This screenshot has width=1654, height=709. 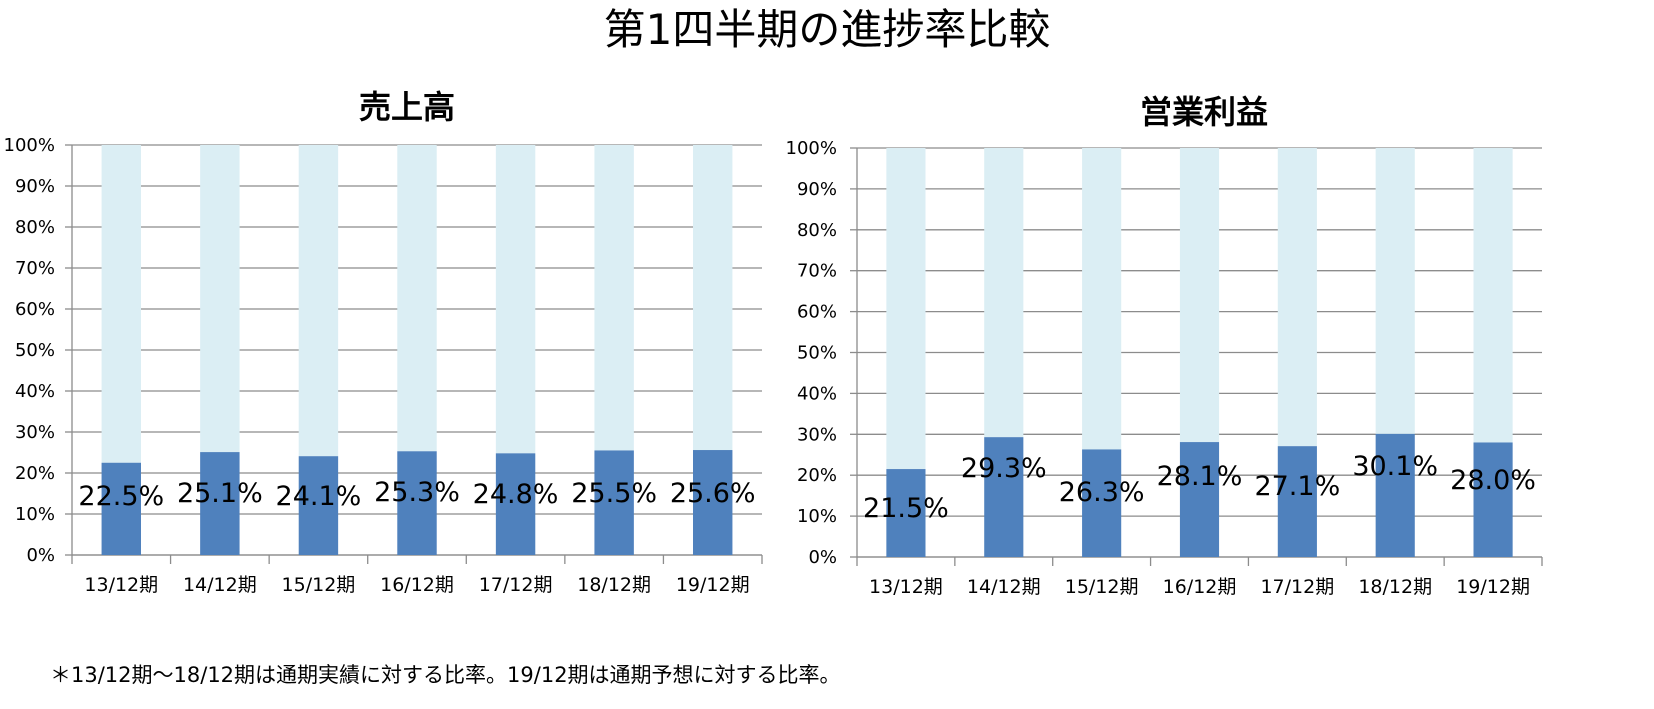 I want to click on data-label: 21.5%, so click(x=906, y=508).